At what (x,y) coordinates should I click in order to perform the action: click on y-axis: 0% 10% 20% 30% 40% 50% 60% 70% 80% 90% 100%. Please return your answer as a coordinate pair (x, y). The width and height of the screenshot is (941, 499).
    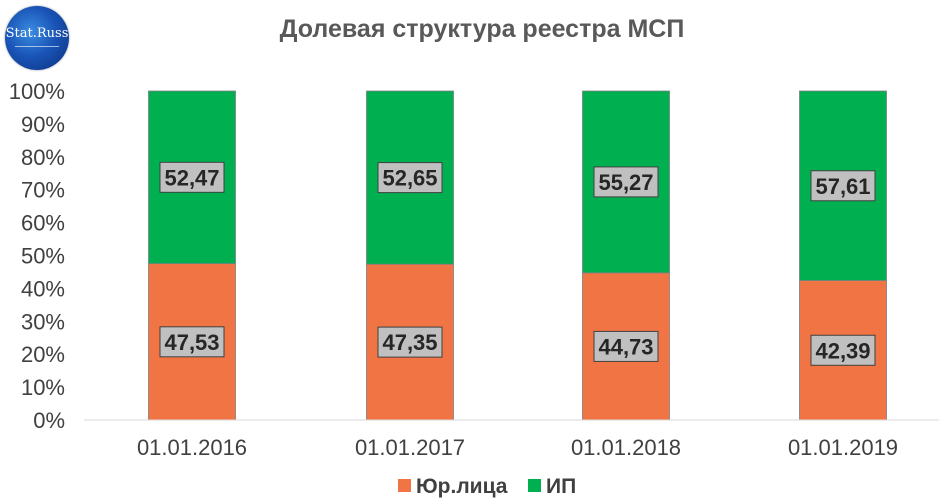
    Looking at the image, I should click on (37, 256).